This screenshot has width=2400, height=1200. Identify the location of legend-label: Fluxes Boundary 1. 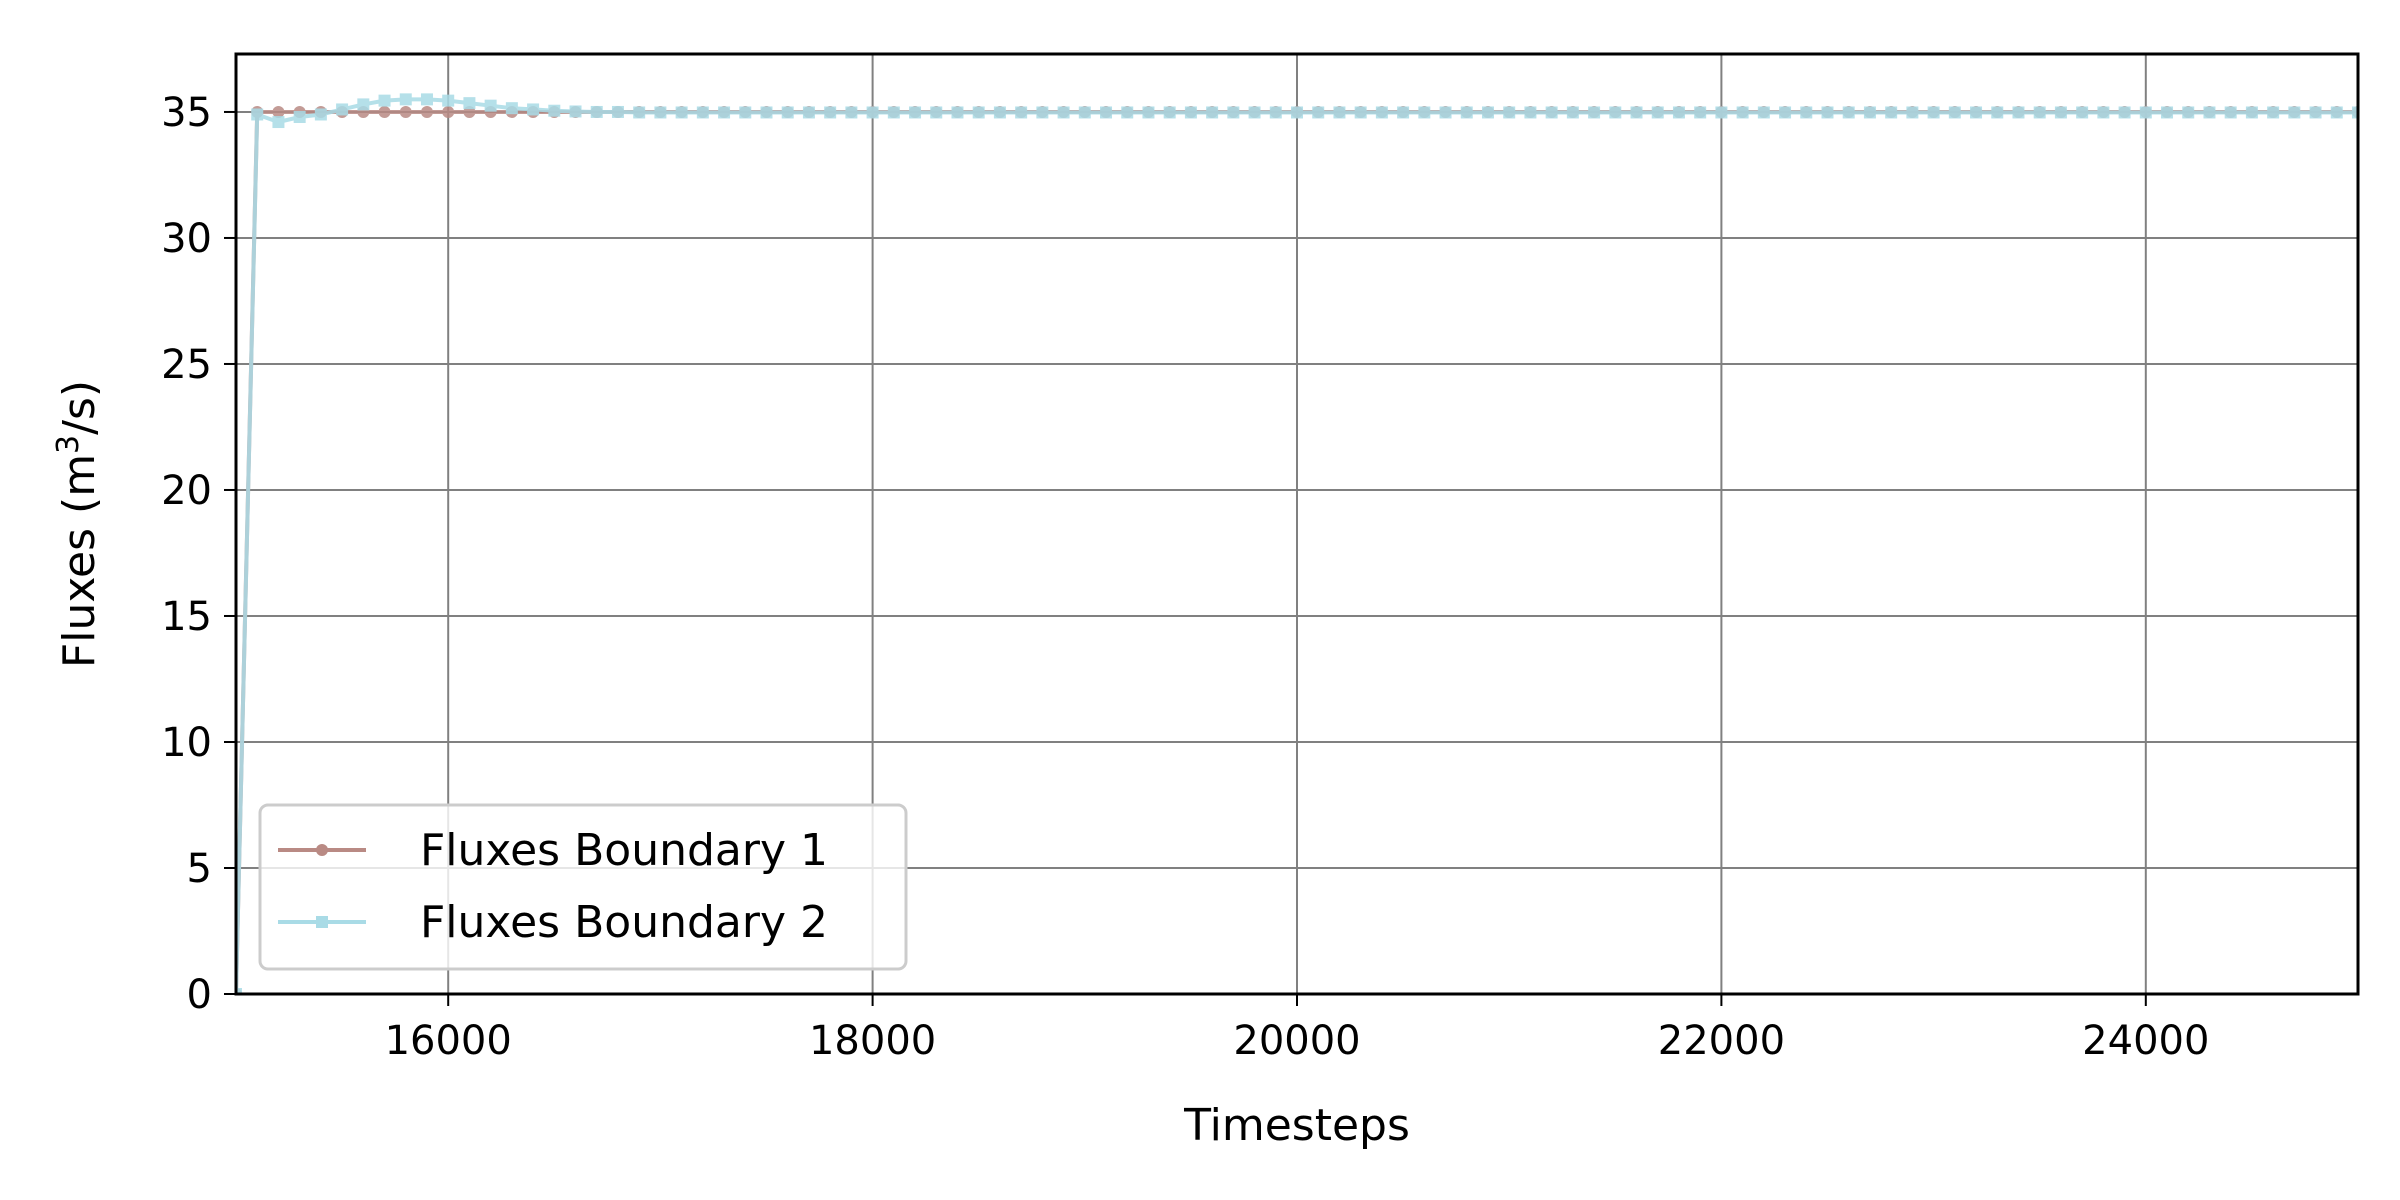
(624, 850).